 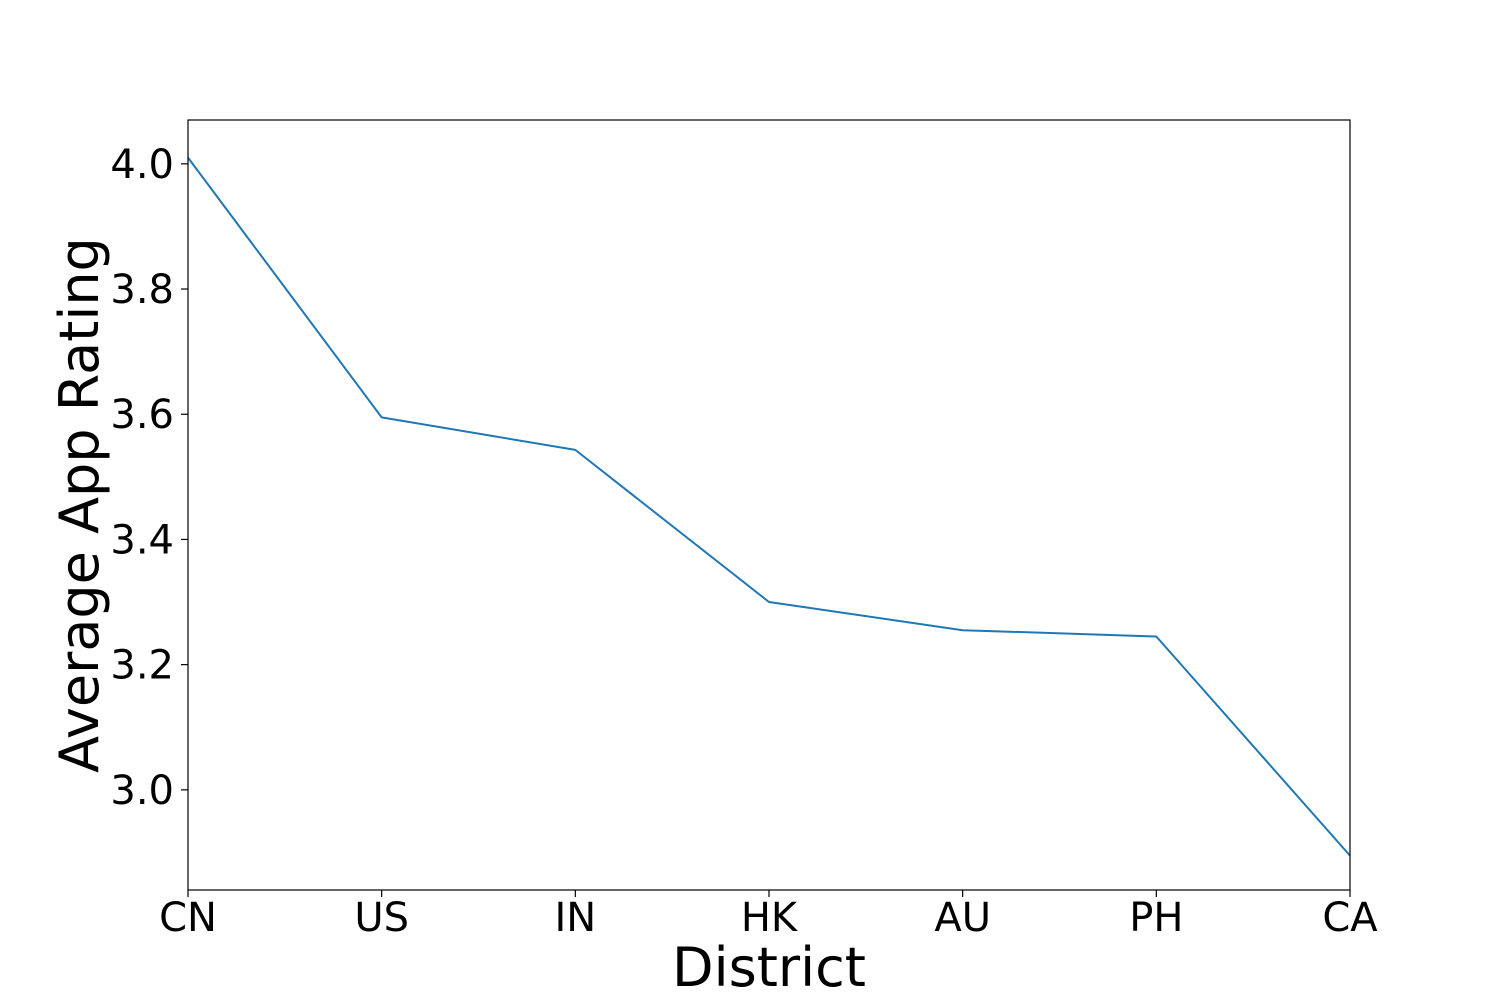 I want to click on x-tick-label: HK, so click(x=770, y=918).